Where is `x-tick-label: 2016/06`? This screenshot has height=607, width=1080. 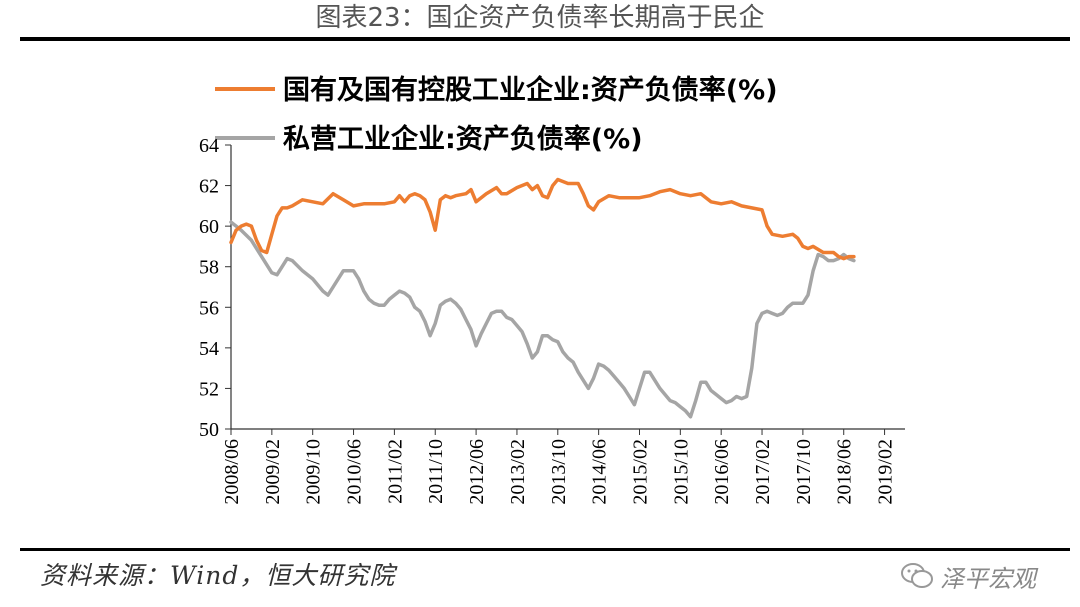 x-tick-label: 2016/06 is located at coordinates (722, 472).